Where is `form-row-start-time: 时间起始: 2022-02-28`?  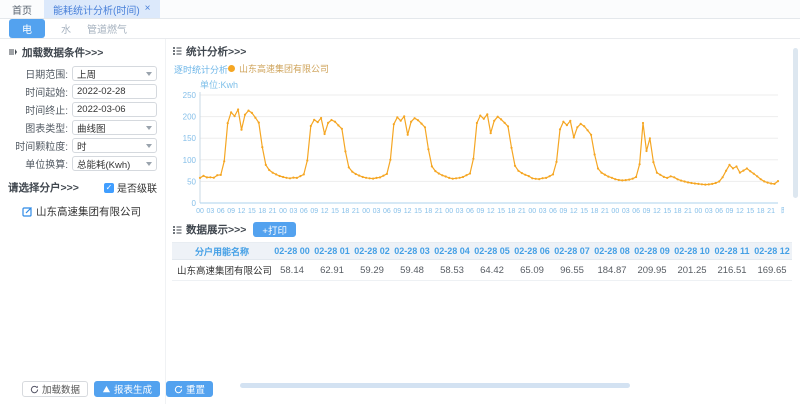
form-row-start-time: 时间起始: 2022-02-28 is located at coordinates (82, 91).